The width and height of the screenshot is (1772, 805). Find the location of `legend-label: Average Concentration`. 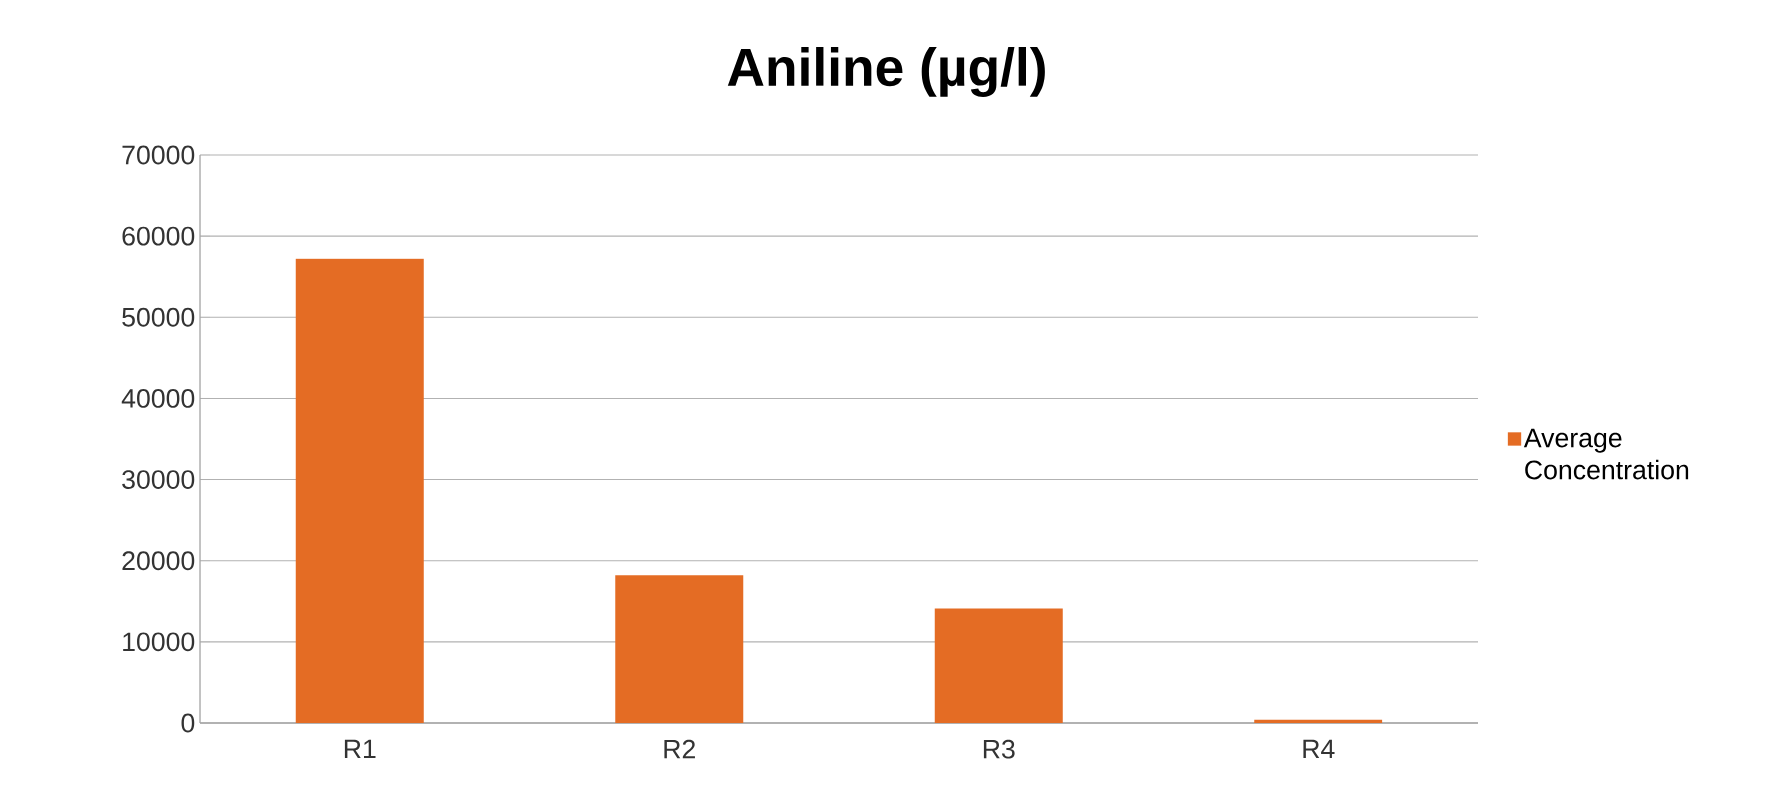

legend-label: Average Concentration is located at coordinates (1606, 454).